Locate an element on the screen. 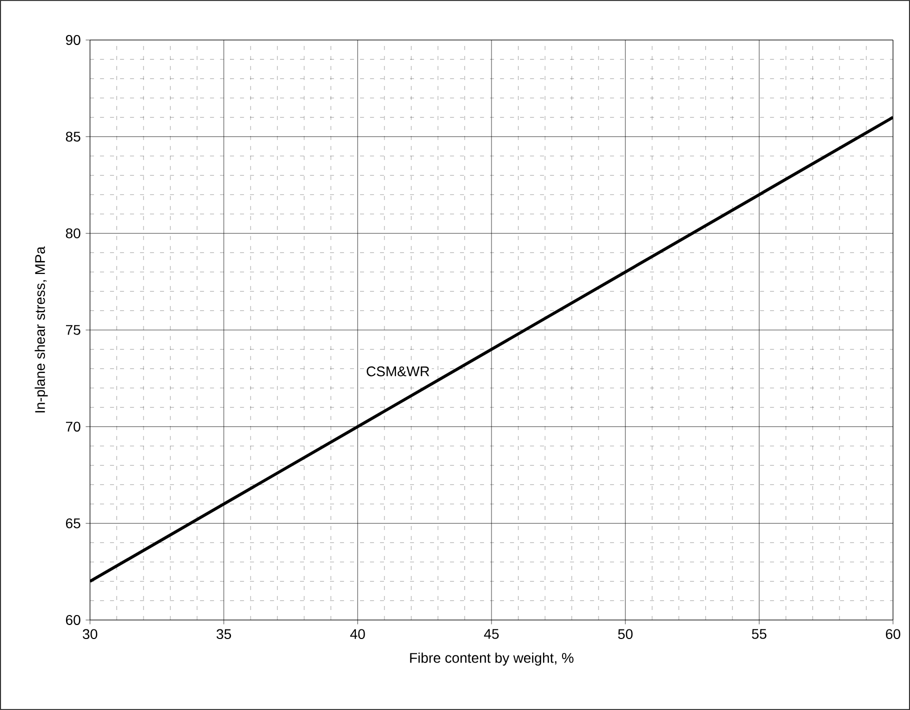  y-tick-label: 60 is located at coordinates (73, 620).